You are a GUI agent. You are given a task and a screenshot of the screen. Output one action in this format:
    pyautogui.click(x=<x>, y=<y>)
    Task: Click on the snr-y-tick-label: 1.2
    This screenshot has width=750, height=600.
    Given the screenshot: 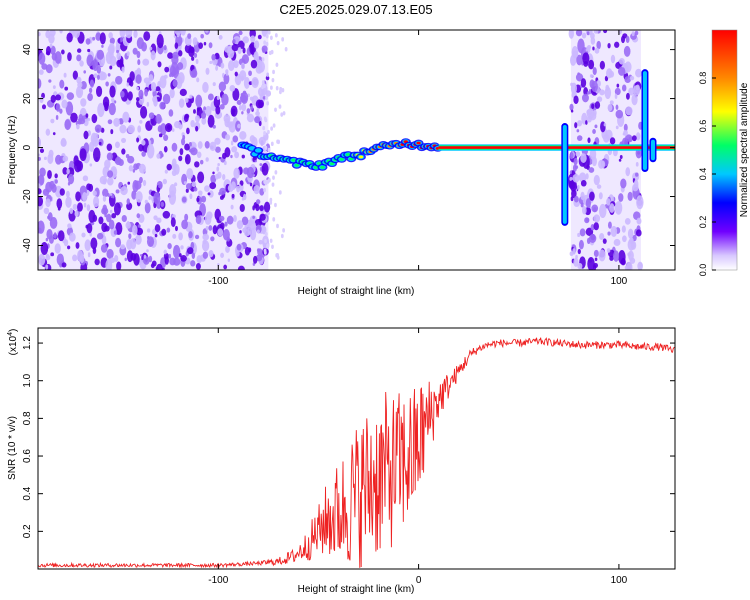 What is the action you would take?
    pyautogui.click(x=27, y=343)
    